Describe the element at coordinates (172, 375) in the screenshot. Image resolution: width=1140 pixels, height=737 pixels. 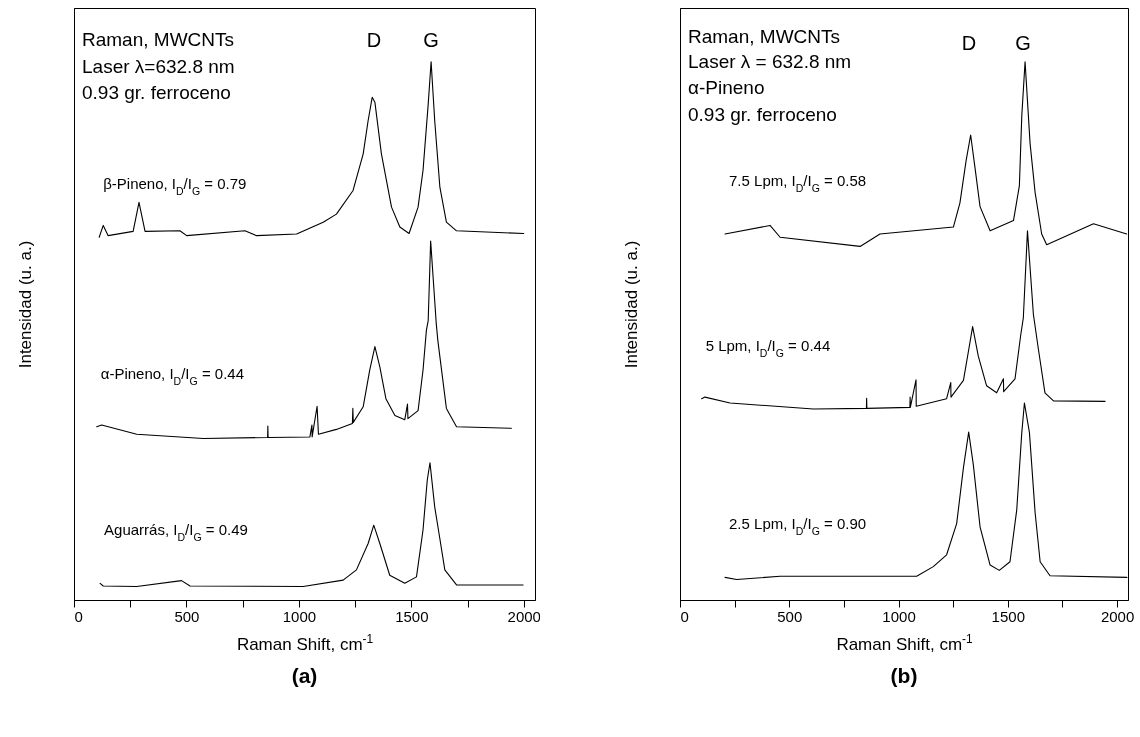
I see `text: α-Pineno, I$_{D}$/I$_{G}$ = 0.44` at that location.